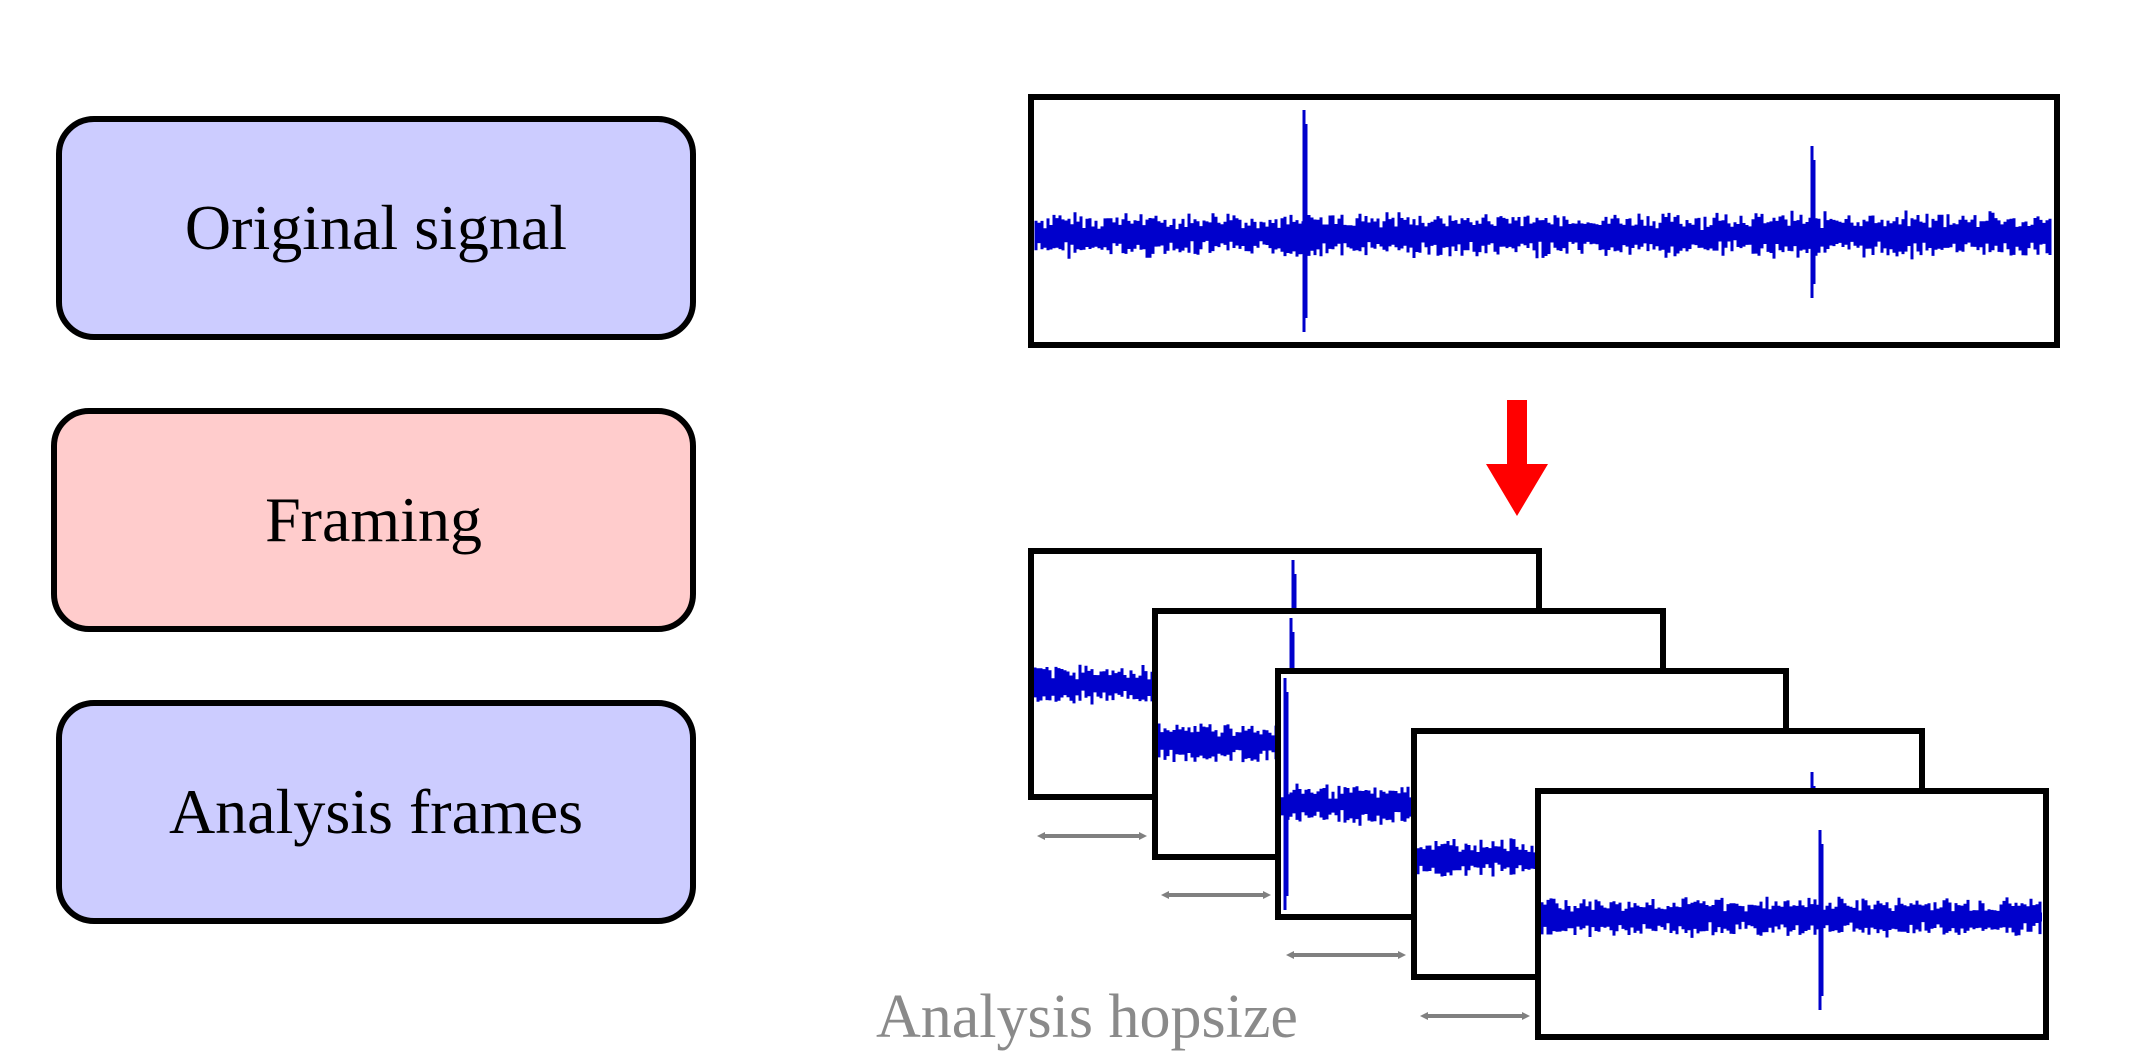 The height and width of the screenshot is (1053, 2145). I want to click on framing-label: Framing, so click(373, 519).